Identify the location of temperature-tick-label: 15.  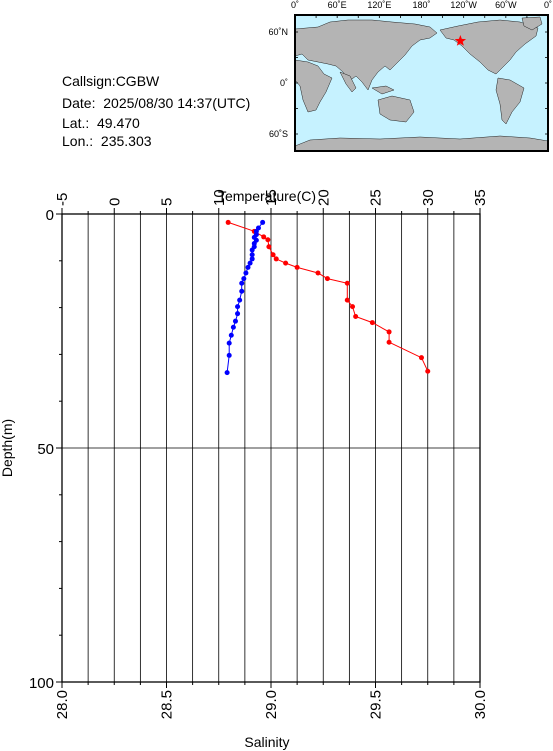
(271, 197).